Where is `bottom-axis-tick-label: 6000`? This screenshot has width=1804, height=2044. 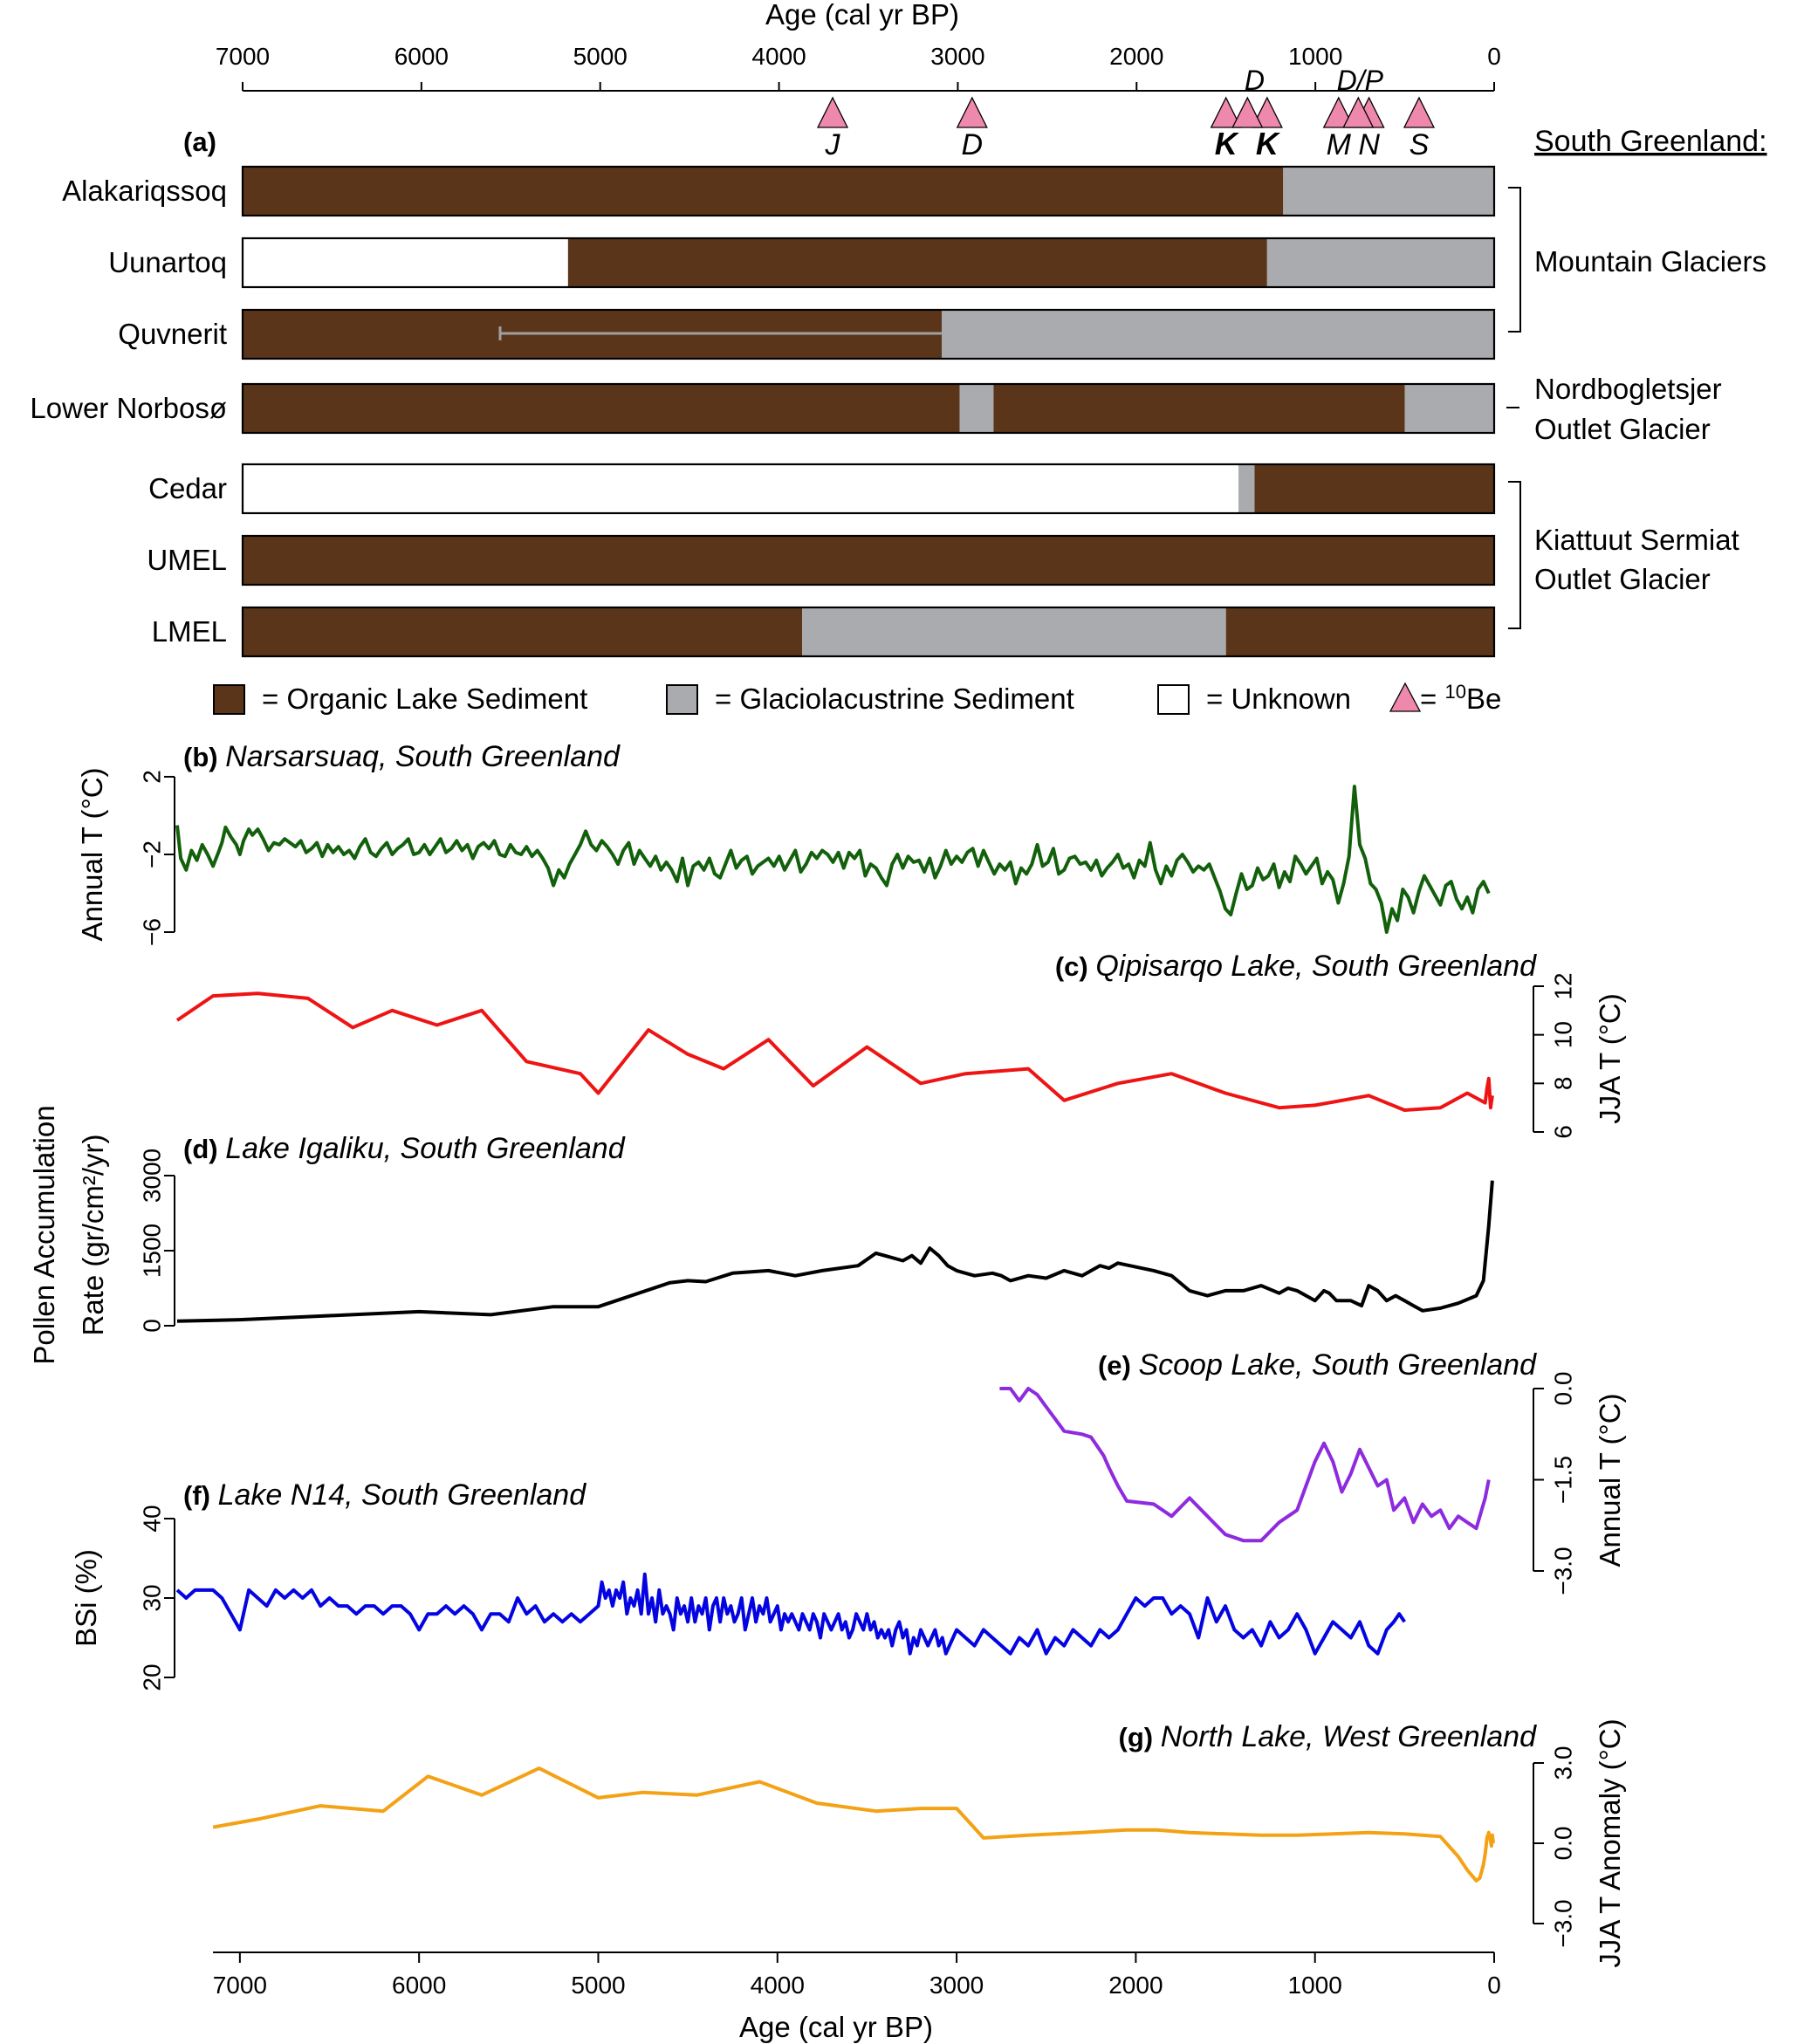
bottom-axis-tick-label: 6000 is located at coordinates (419, 1985).